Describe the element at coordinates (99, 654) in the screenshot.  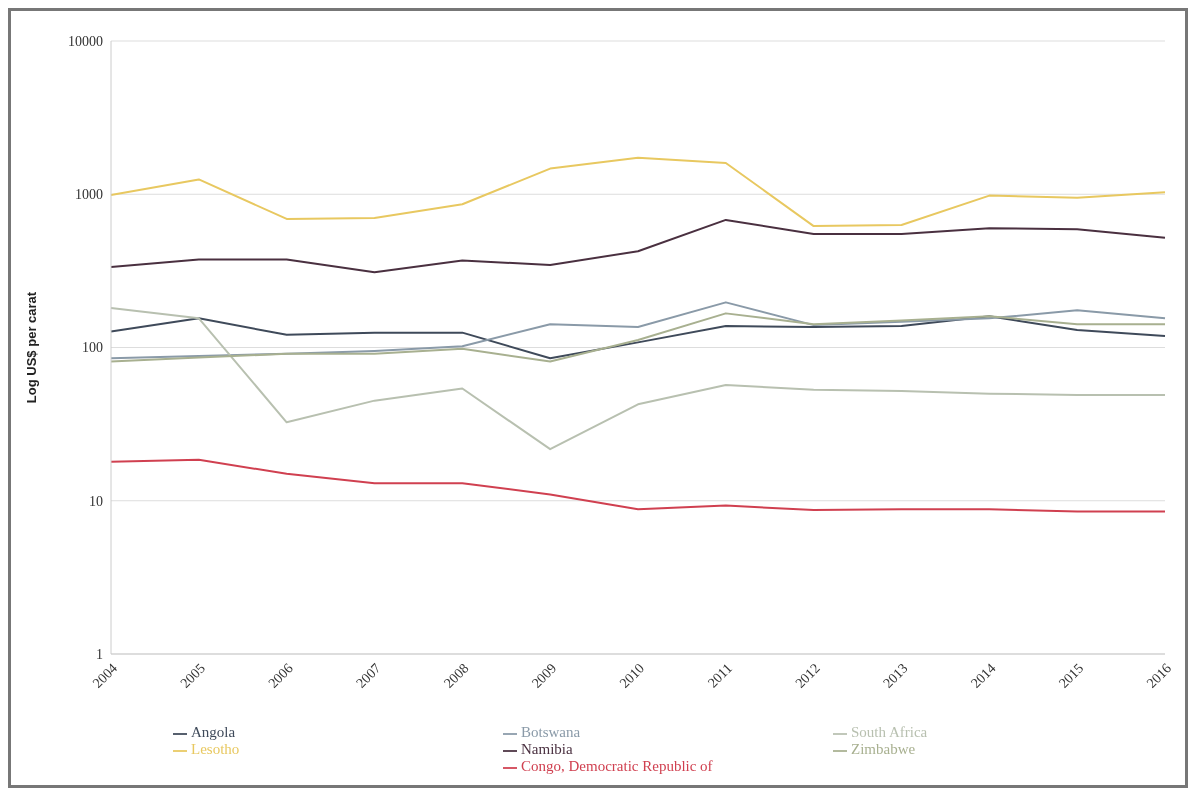
I see `y-tick-label: 1` at that location.